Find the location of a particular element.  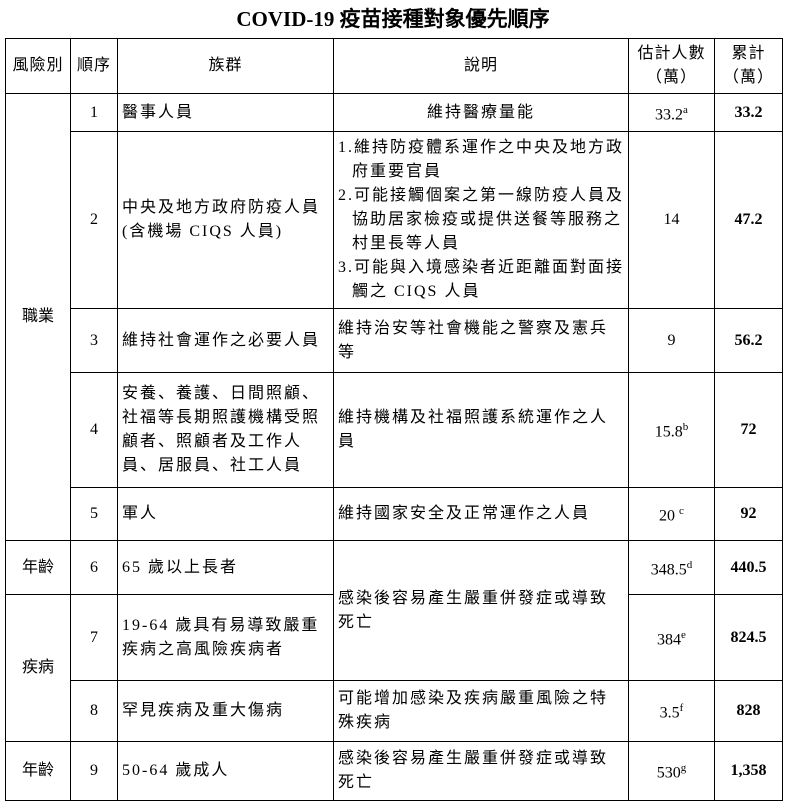

cumulative: 824.5 is located at coordinates (748, 637).